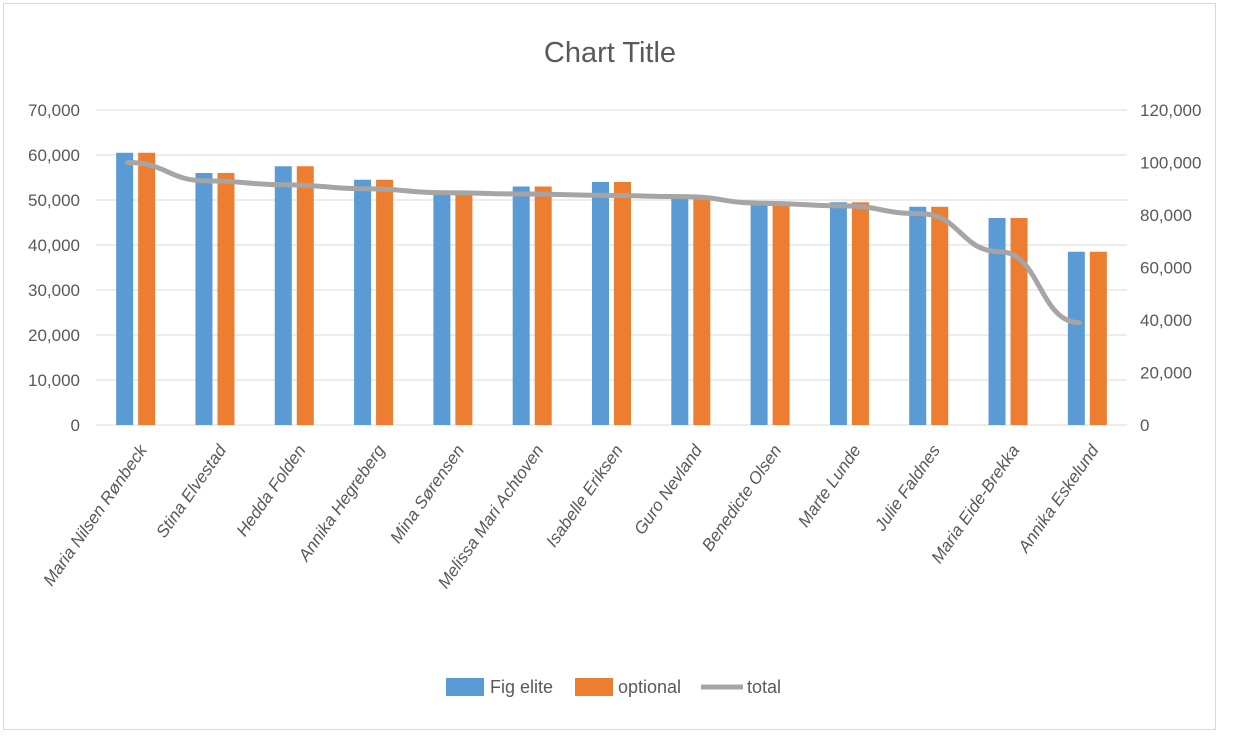 This screenshot has height=748, width=1247. What do you see at coordinates (54, 335) in the screenshot?
I see `left-tick-label: 20,000` at bounding box center [54, 335].